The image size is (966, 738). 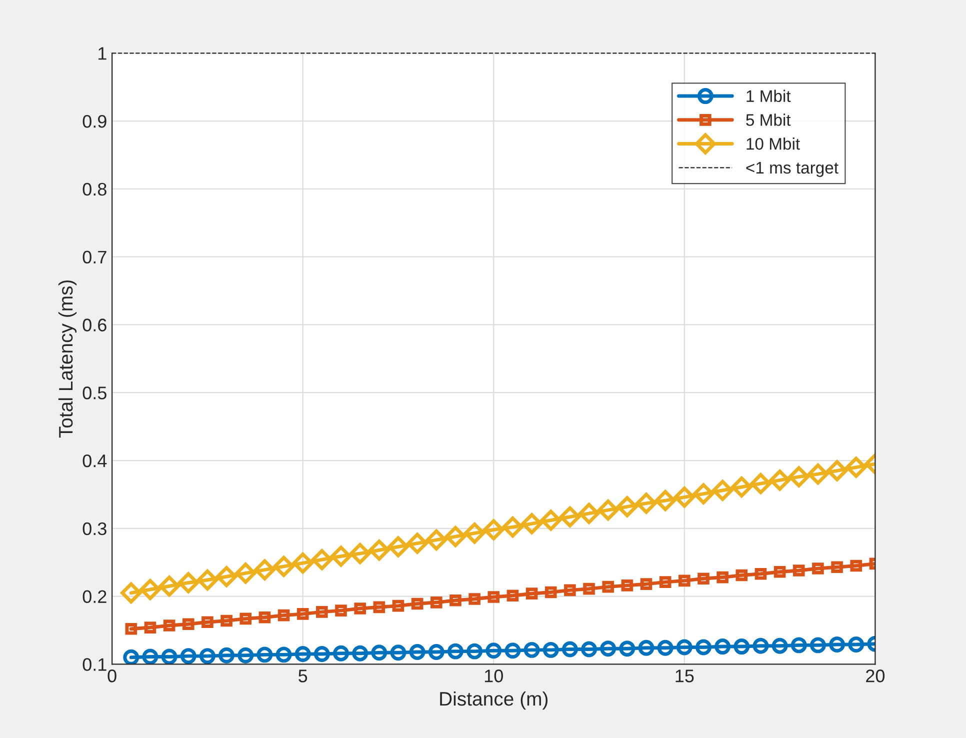 I want to click on legend-label: 10 Mbit, so click(x=773, y=144).